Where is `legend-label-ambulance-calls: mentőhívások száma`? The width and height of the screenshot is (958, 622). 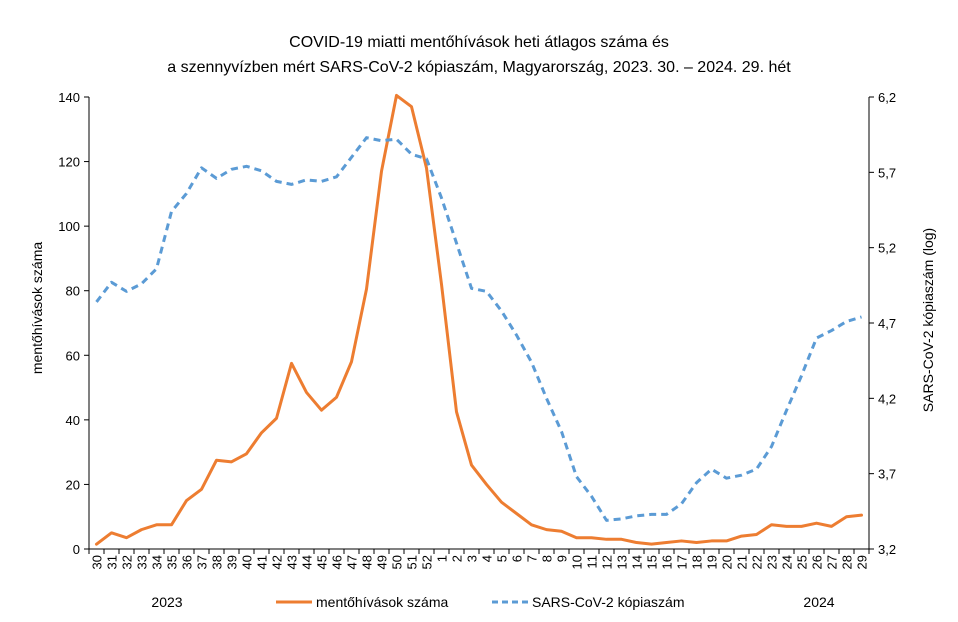 legend-label-ambulance-calls: mentőhívások száma is located at coordinates (382, 602).